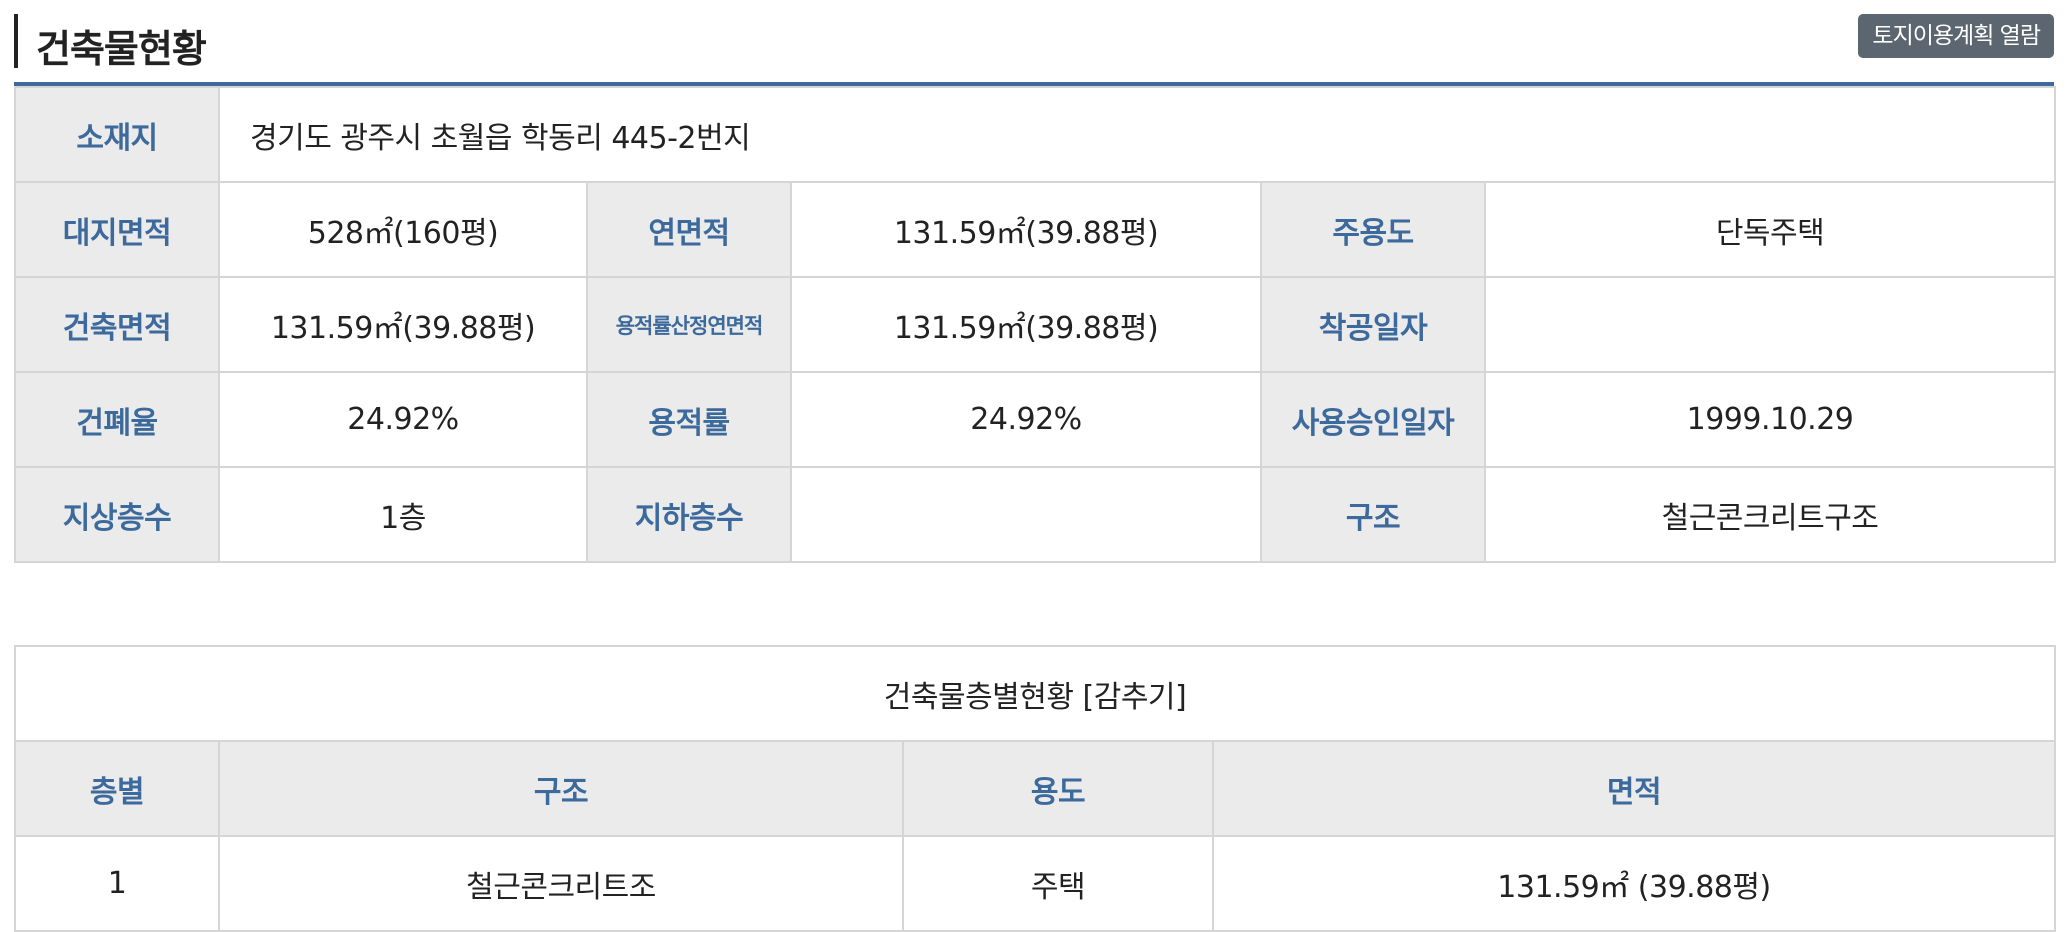 The height and width of the screenshot is (932, 2068). Describe the element at coordinates (117, 788) in the screenshot. I see `floor-header-floor: 층별` at that location.